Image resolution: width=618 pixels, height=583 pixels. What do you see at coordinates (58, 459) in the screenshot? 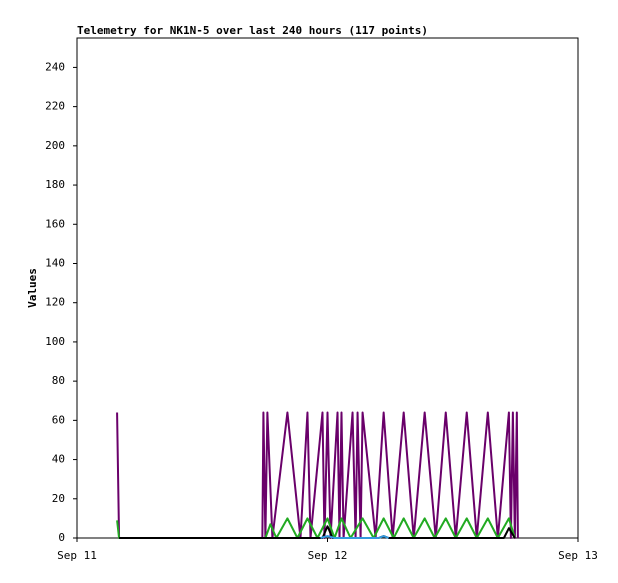
I see `y-tick-label: 40` at bounding box center [58, 459].